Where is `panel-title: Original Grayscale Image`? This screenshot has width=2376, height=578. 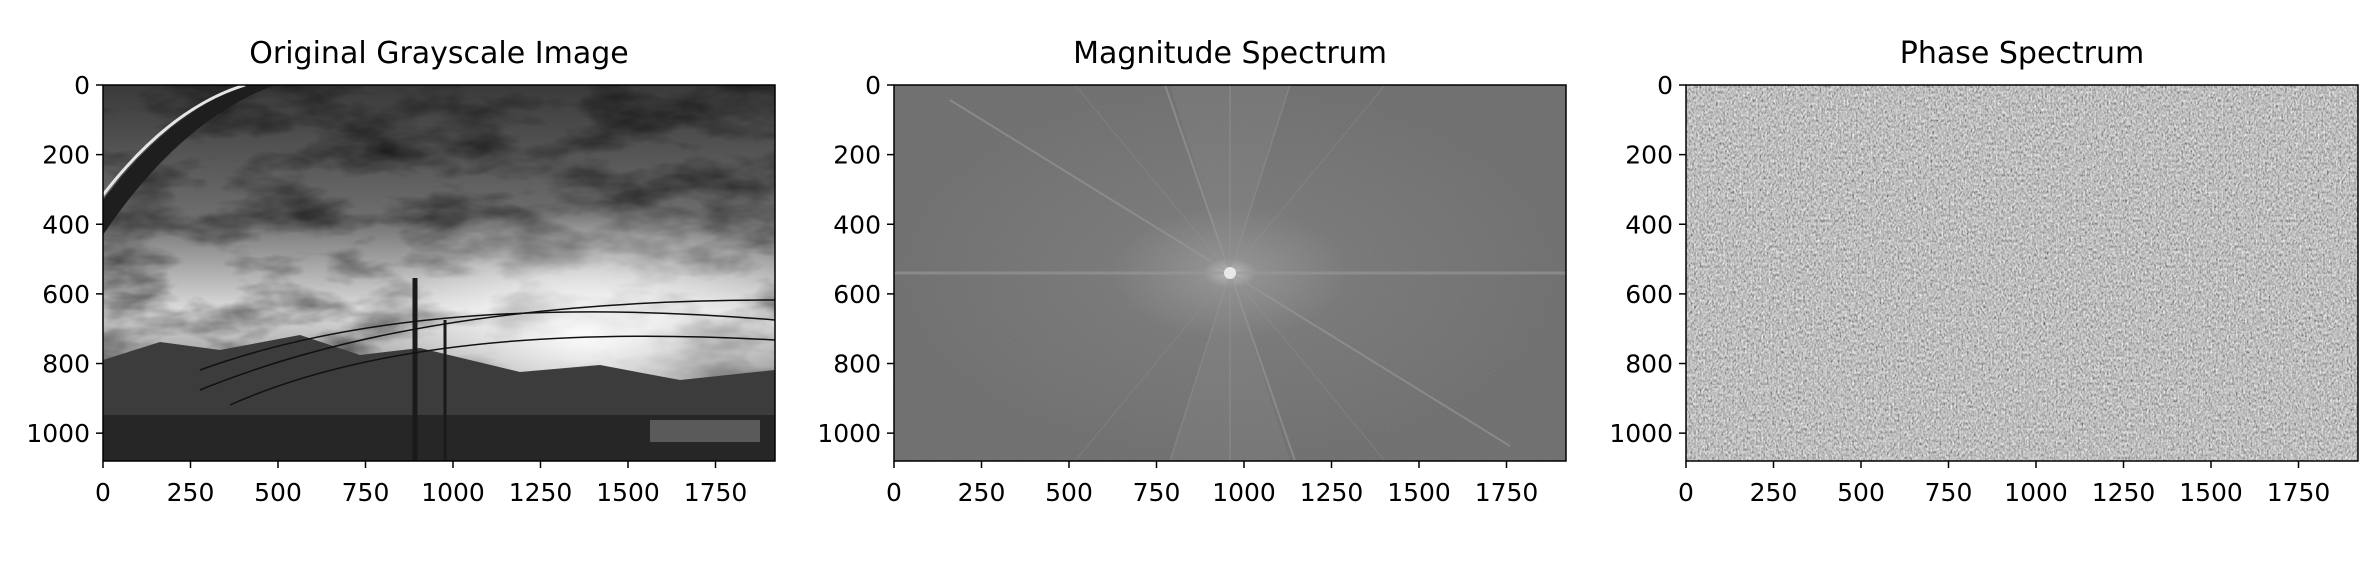
panel-title: Original Grayscale Image is located at coordinates (438, 53).